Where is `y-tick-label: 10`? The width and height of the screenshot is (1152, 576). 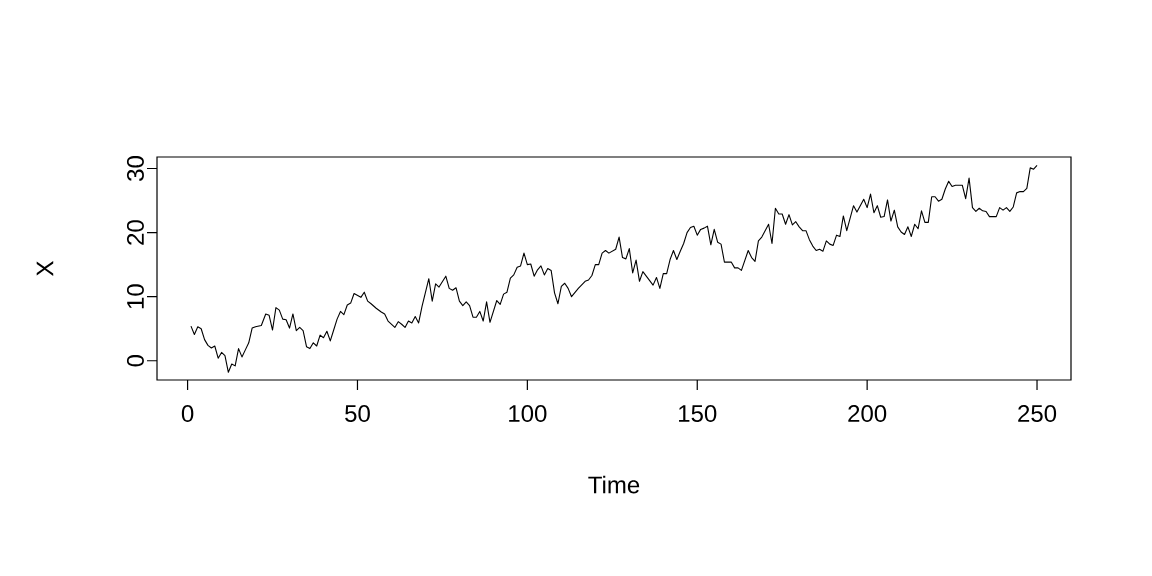 y-tick-label: 10 is located at coordinates (135, 296).